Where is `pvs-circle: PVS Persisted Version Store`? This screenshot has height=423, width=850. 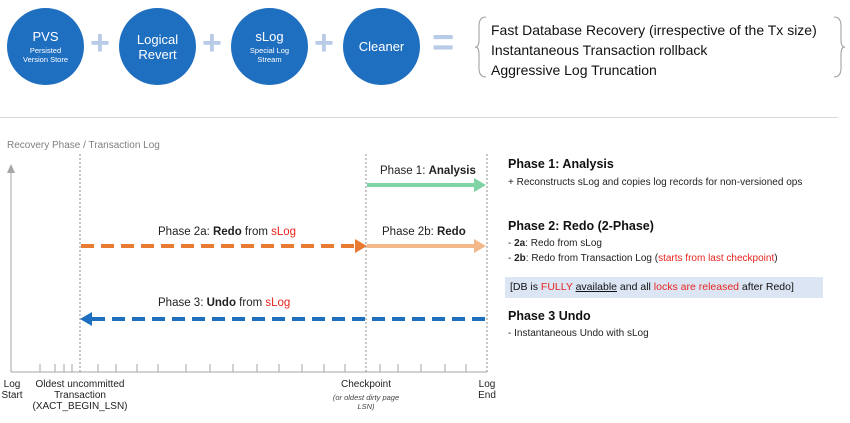 pvs-circle: PVS Persisted Version Store is located at coordinates (45, 46).